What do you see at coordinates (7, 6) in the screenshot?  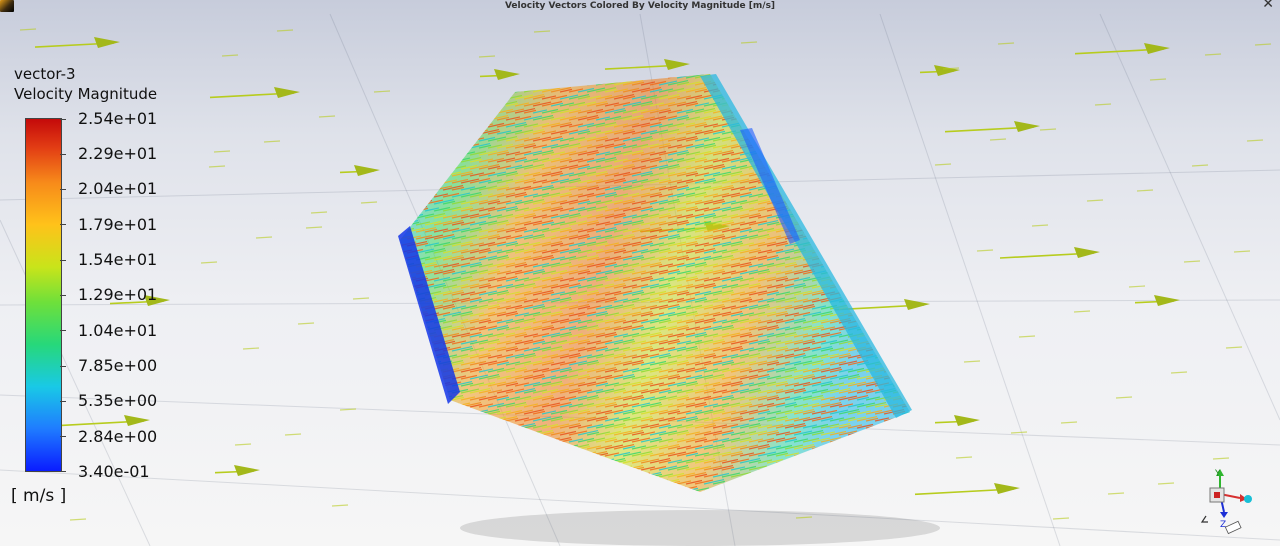 I see `app-logo-icon` at bounding box center [7, 6].